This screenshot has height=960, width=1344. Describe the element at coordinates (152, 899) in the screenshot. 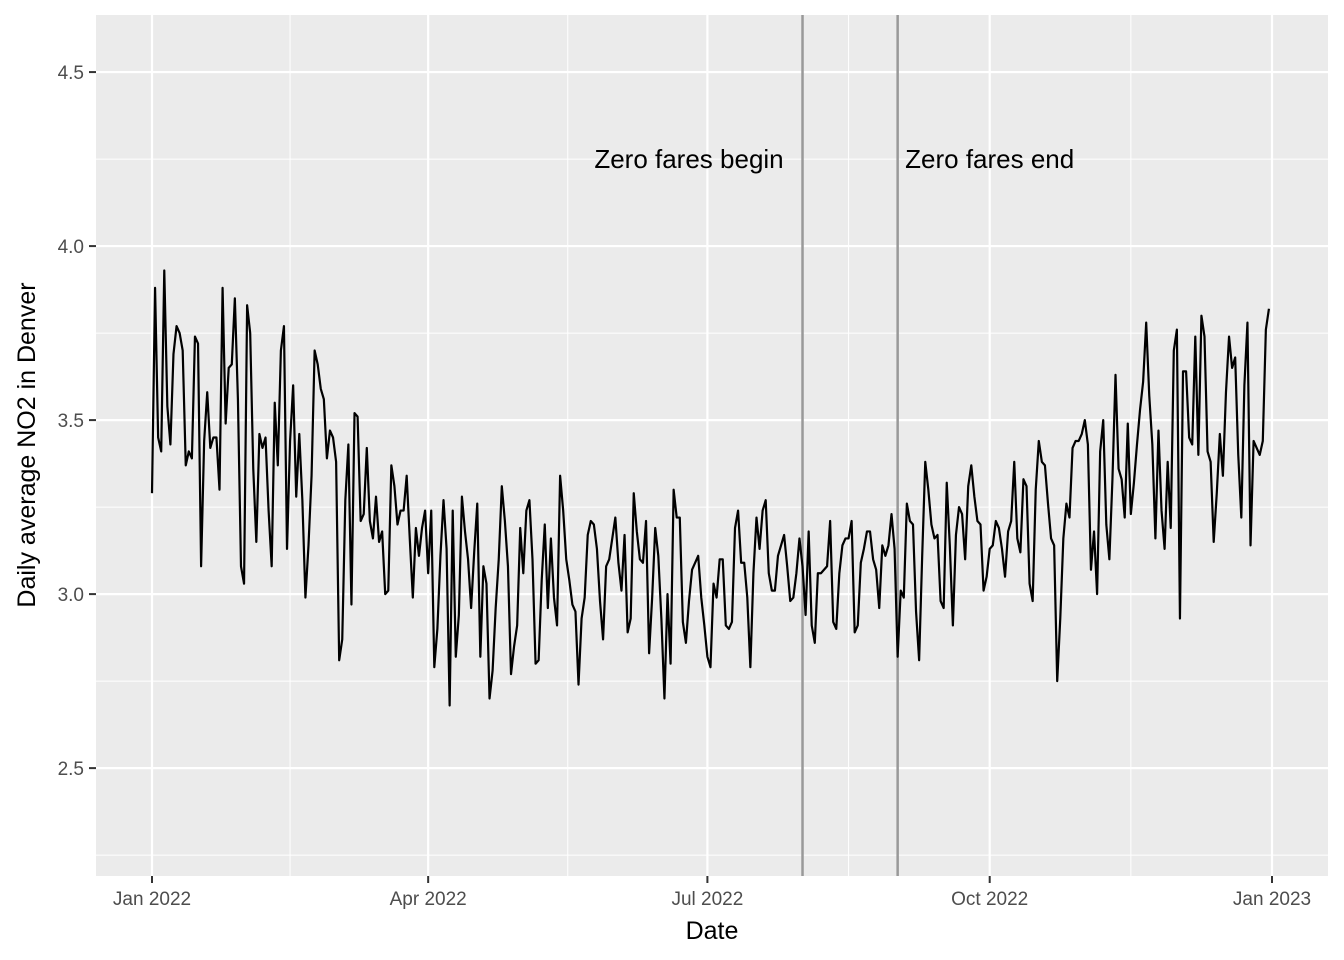

I see `x-tick-label: Jan 2022` at that location.